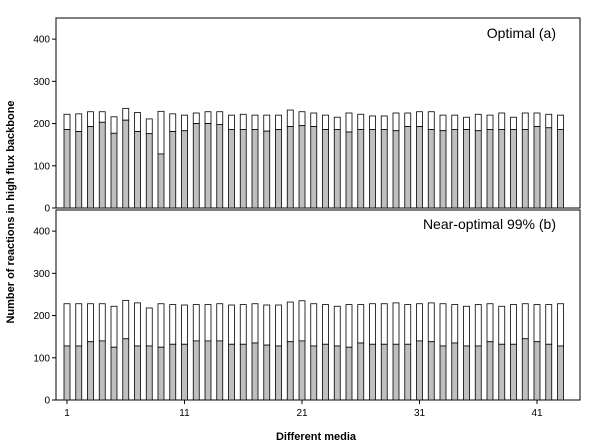 The image size is (599, 447). Describe the element at coordinates (41, 274) in the screenshot. I see `y-tick-label: 300` at that location.